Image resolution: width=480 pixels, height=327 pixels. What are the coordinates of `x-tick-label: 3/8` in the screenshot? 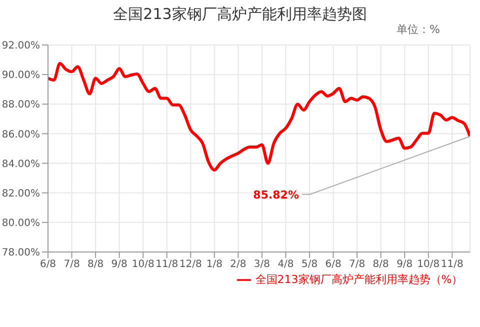 It's located at (262, 264).